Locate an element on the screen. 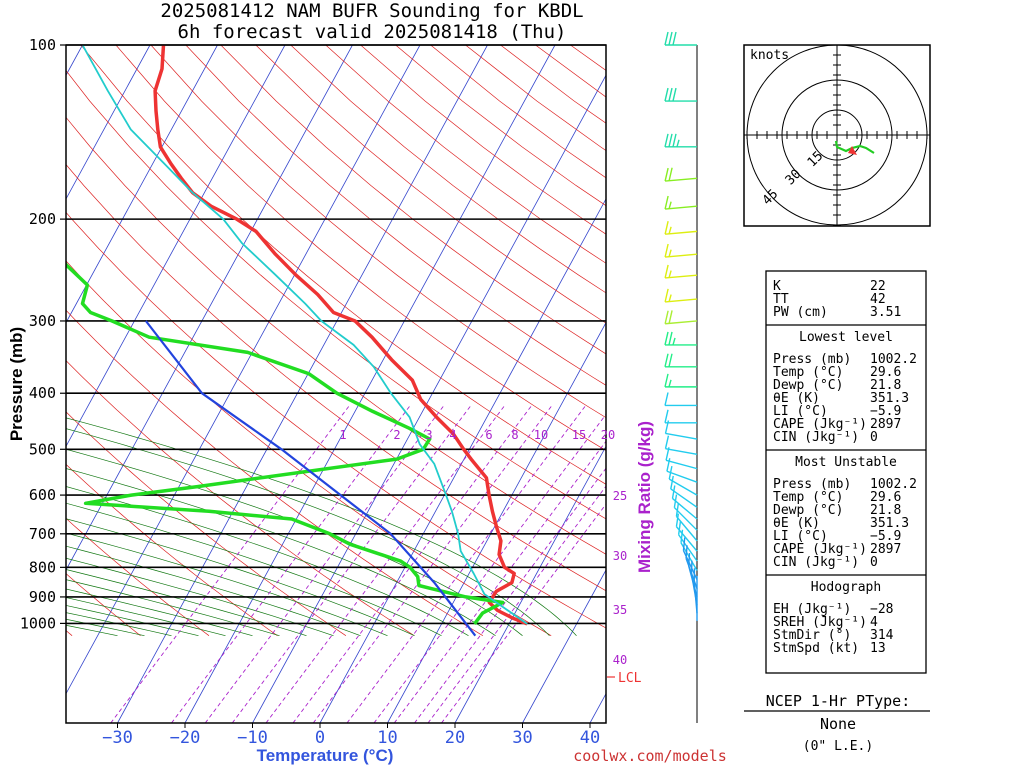  hodo-label-1: SREH (Jkg⁻¹) is located at coordinates (820, 622).